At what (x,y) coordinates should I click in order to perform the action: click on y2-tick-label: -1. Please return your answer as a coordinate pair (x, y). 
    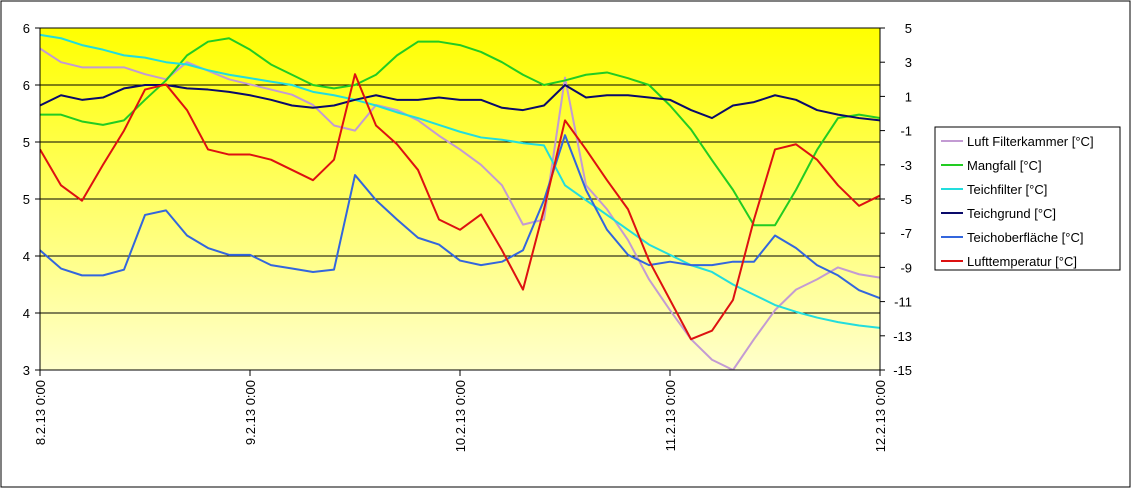
    Looking at the image, I should click on (906, 131).